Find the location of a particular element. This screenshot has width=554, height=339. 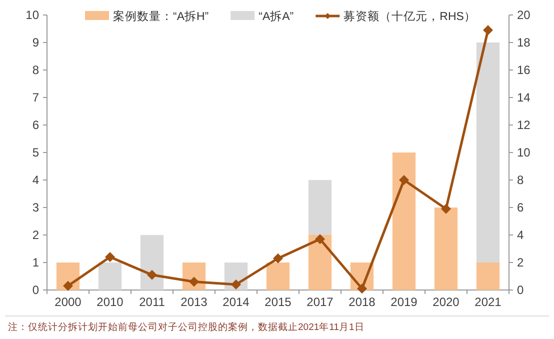

y-tick-label: 4 is located at coordinates (36, 180).